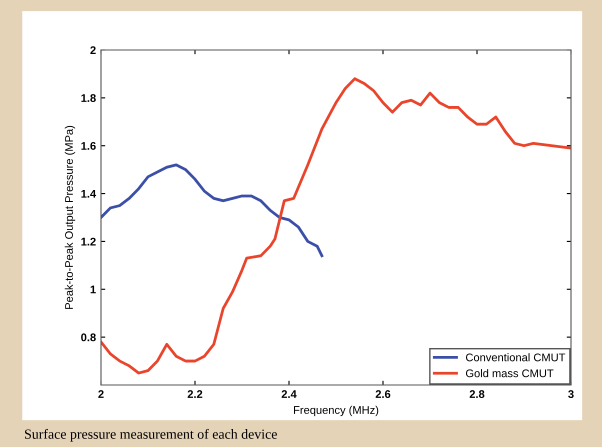  Describe the element at coordinates (516, 357) in the screenshot. I see `legend-label: Conventional CMUT` at that location.